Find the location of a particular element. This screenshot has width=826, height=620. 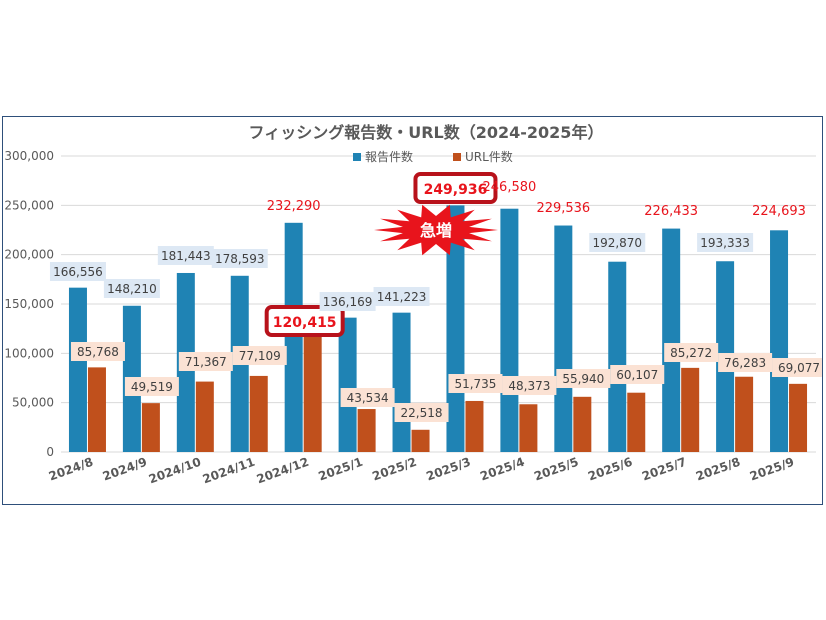

data-label-urls: 51,735 is located at coordinates (475, 384).